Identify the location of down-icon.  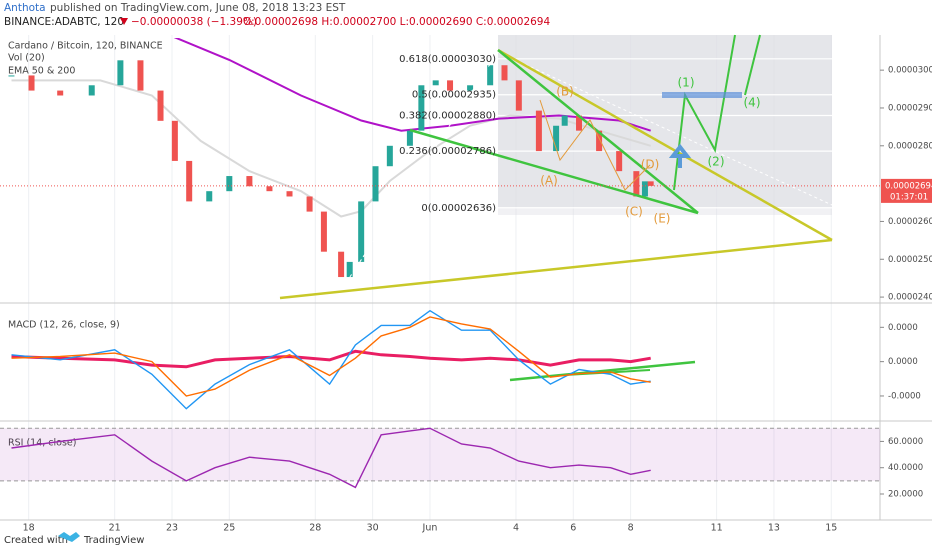
(124, 21).